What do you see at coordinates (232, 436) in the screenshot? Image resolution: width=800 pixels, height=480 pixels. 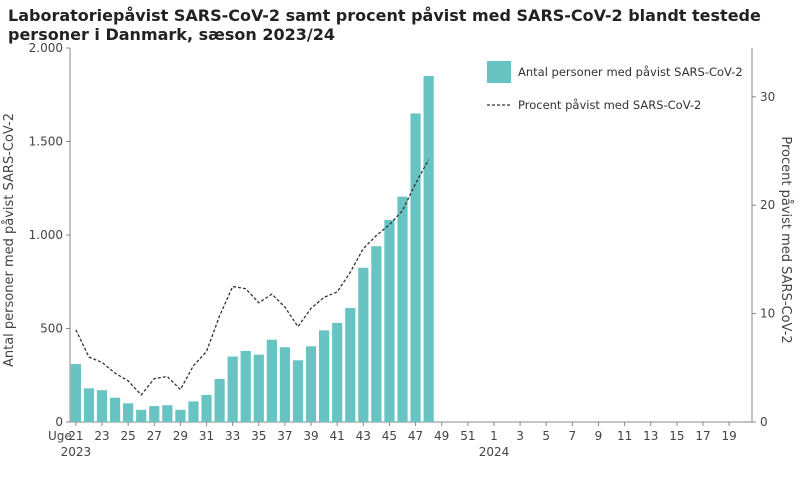 I see `x-tick-label: 33` at bounding box center [232, 436].